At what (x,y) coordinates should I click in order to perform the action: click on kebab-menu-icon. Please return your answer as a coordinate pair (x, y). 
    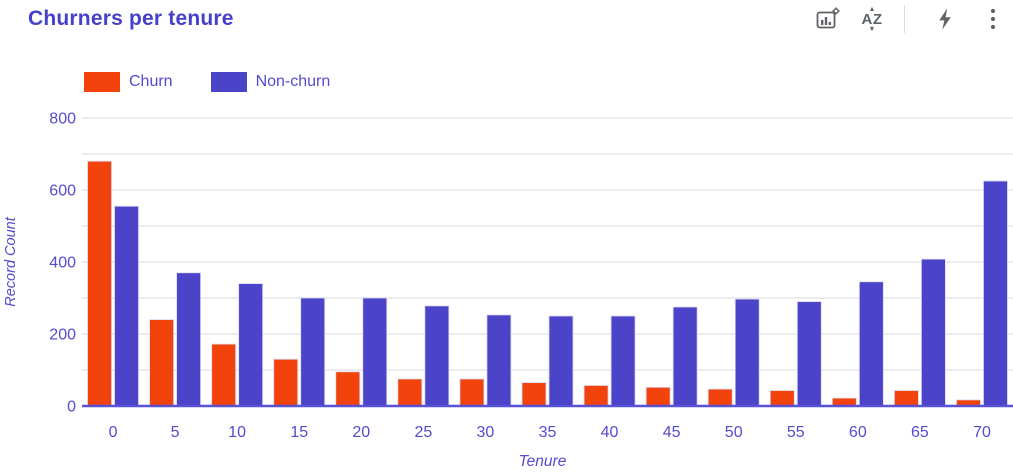
    Looking at the image, I should click on (993, 19).